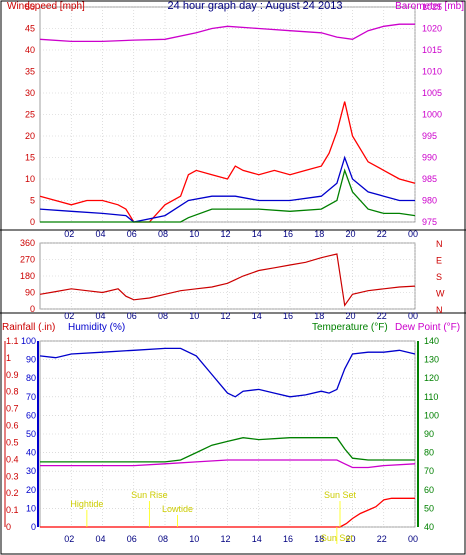 The width and height of the screenshot is (466, 555). Describe the element at coordinates (177, 509) in the screenshot. I see `annotation-label: Lowtide` at that location.